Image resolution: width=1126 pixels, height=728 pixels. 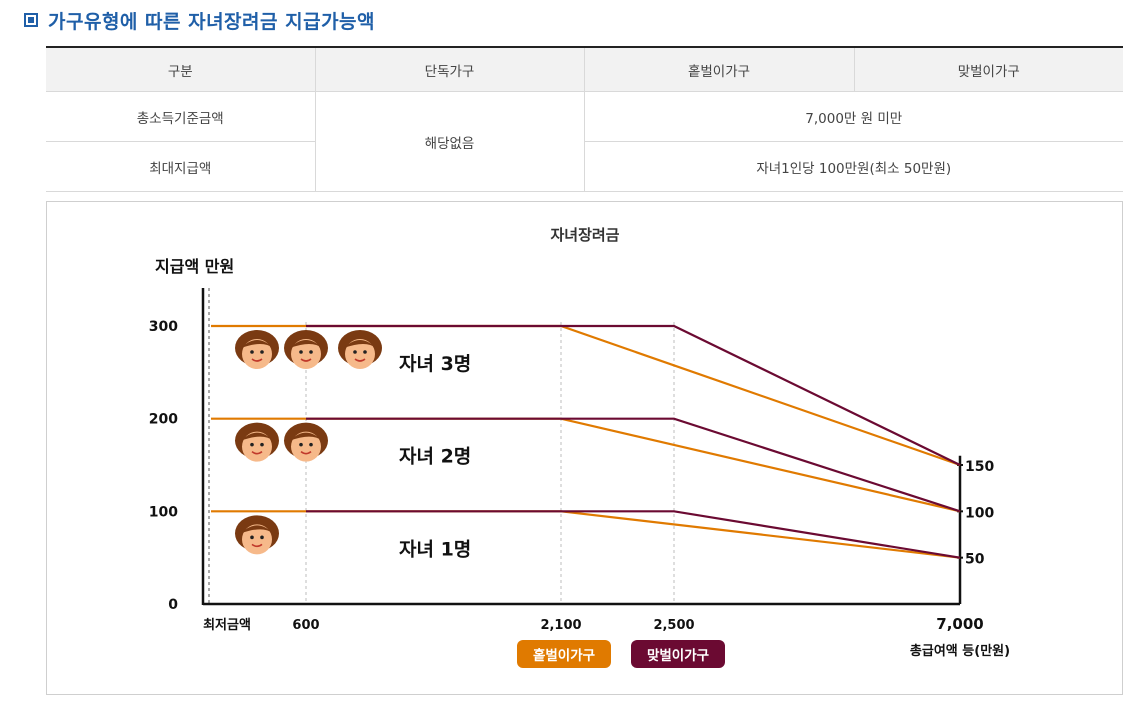 What do you see at coordinates (979, 467) in the screenshot?
I see `right-tick-label-150: 150` at bounding box center [979, 467].